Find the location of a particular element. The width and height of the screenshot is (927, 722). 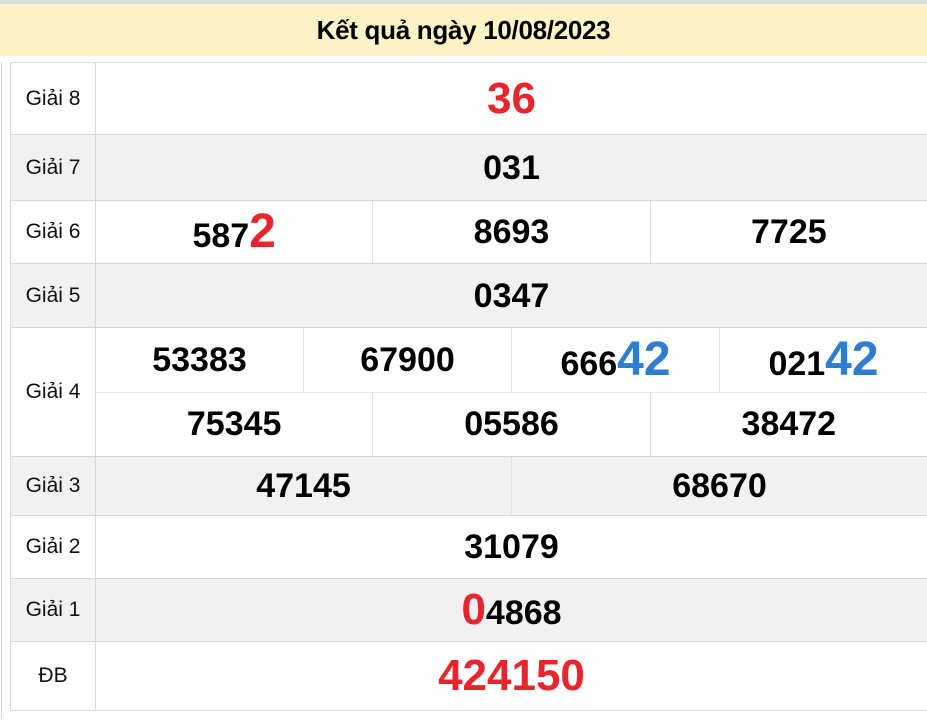

prize-number: 31079 is located at coordinates (511, 547).